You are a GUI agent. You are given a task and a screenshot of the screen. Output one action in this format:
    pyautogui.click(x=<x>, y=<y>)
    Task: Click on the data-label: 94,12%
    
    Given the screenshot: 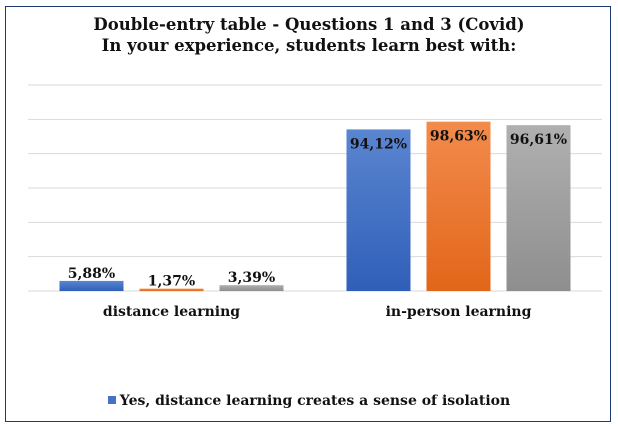 What is the action you would take?
    pyautogui.click(x=378, y=144)
    